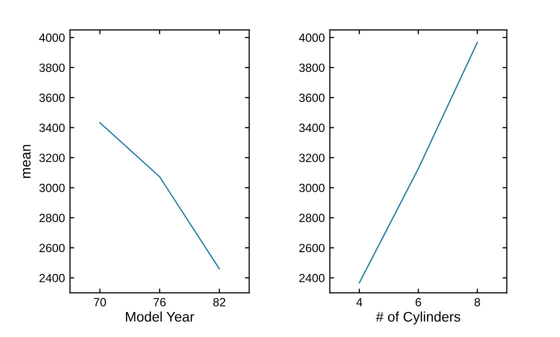 This screenshot has height=337, width=560. What do you see at coordinates (419, 302) in the screenshot?
I see `x-tick-label: 6` at bounding box center [419, 302].